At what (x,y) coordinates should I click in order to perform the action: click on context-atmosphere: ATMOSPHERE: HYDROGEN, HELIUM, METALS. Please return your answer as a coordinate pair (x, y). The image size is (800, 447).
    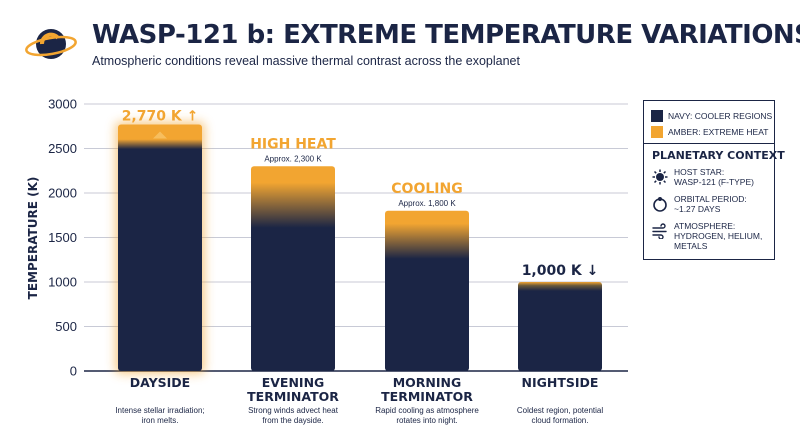
    Looking at the image, I should click on (707, 236).